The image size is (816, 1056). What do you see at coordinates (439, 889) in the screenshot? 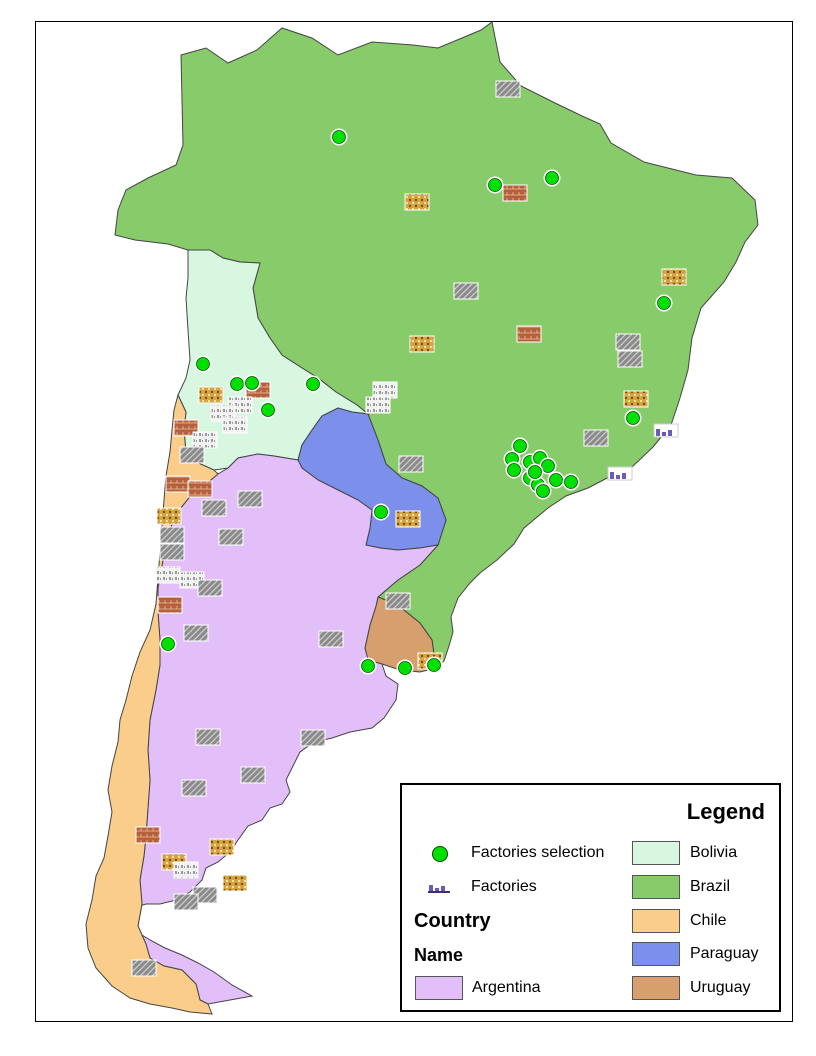
I see `factories-symbol-icon` at bounding box center [439, 889].